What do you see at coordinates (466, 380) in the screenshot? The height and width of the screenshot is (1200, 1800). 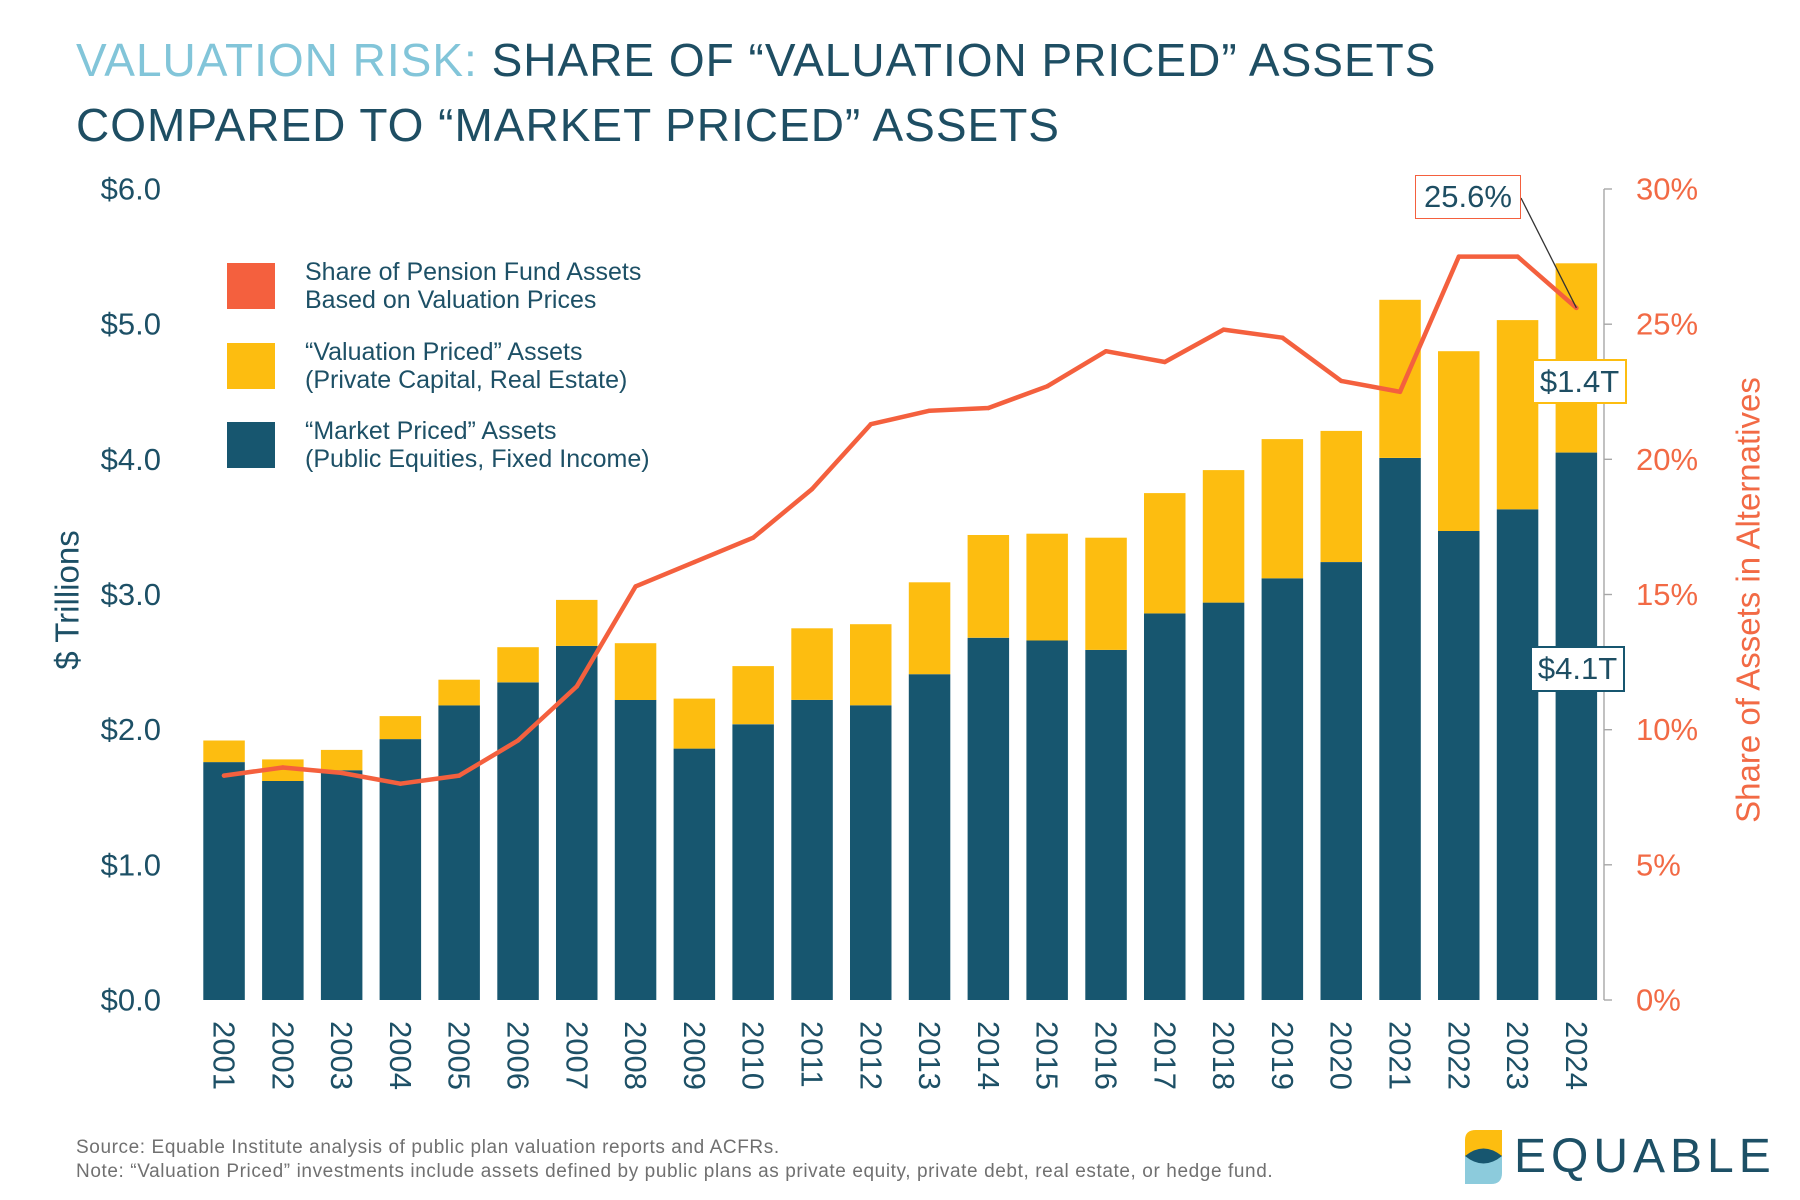 I see `legend-label-line: (Private Capital, Real Estate)` at bounding box center [466, 380].